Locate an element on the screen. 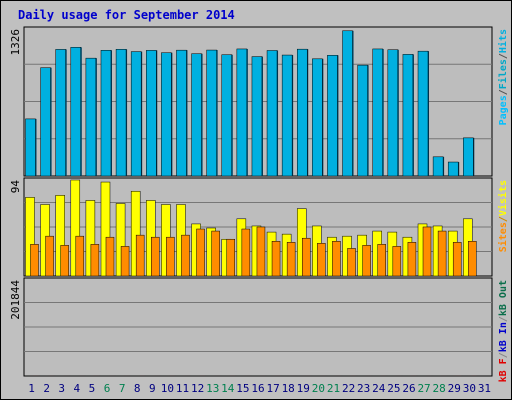 The image size is (512, 400). x-tick-label-day-2: 2 is located at coordinates (46, 388).